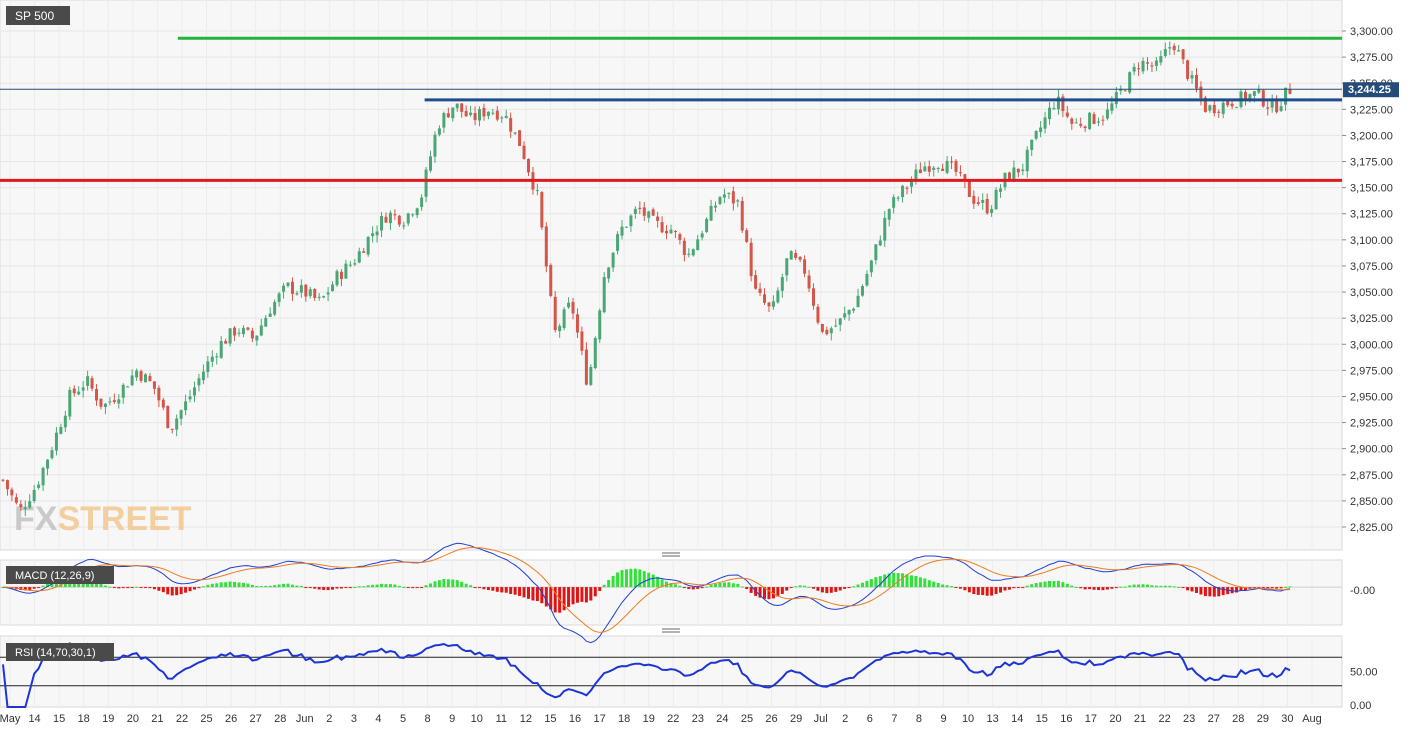  Describe the element at coordinates (671, 630) in the screenshot. I see `rsi-resize-handle` at that location.